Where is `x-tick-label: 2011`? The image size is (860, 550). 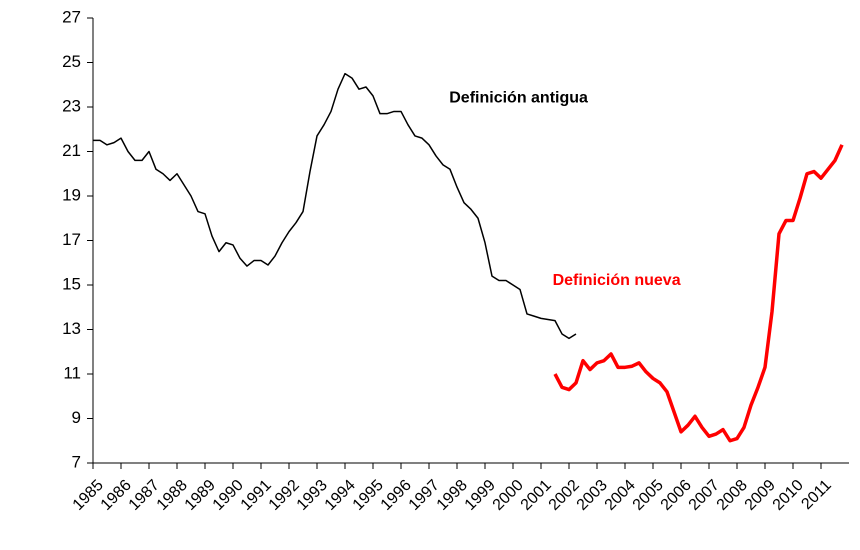 x-tick-label: 2011 is located at coordinates (816, 495).